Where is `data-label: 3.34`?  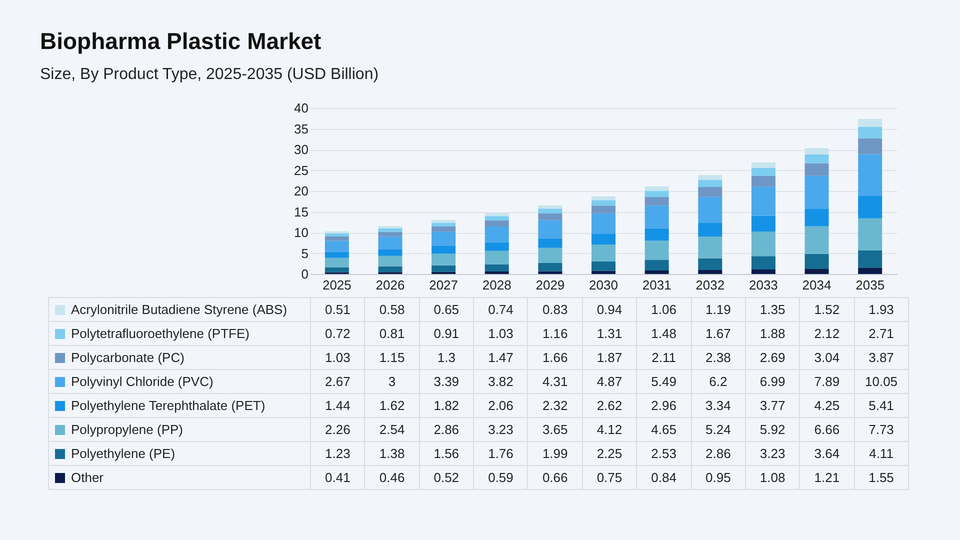
data-label: 3.34 is located at coordinates (718, 406).